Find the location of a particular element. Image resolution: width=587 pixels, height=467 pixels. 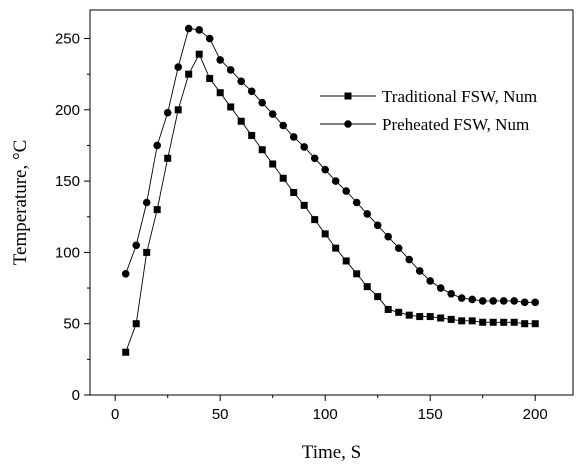

legend-item-traditional-fsw: Traditional FSW, Num is located at coordinates (428, 96).